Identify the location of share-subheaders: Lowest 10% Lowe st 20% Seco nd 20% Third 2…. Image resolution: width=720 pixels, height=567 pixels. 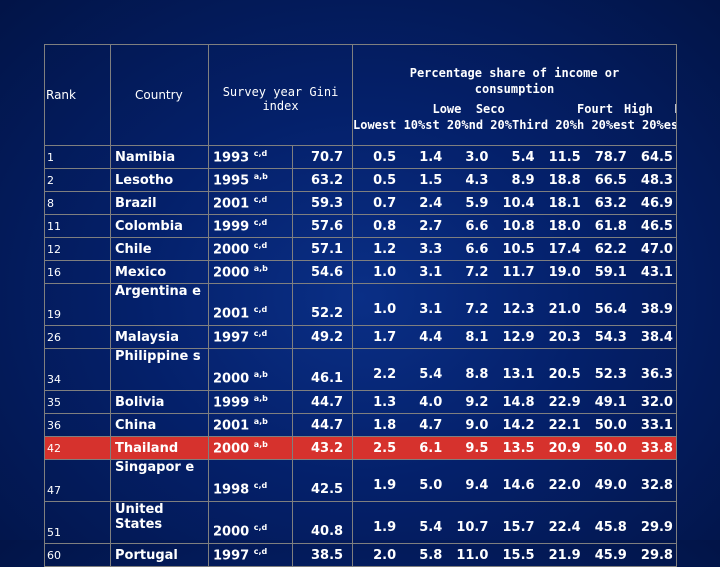
(514, 117).